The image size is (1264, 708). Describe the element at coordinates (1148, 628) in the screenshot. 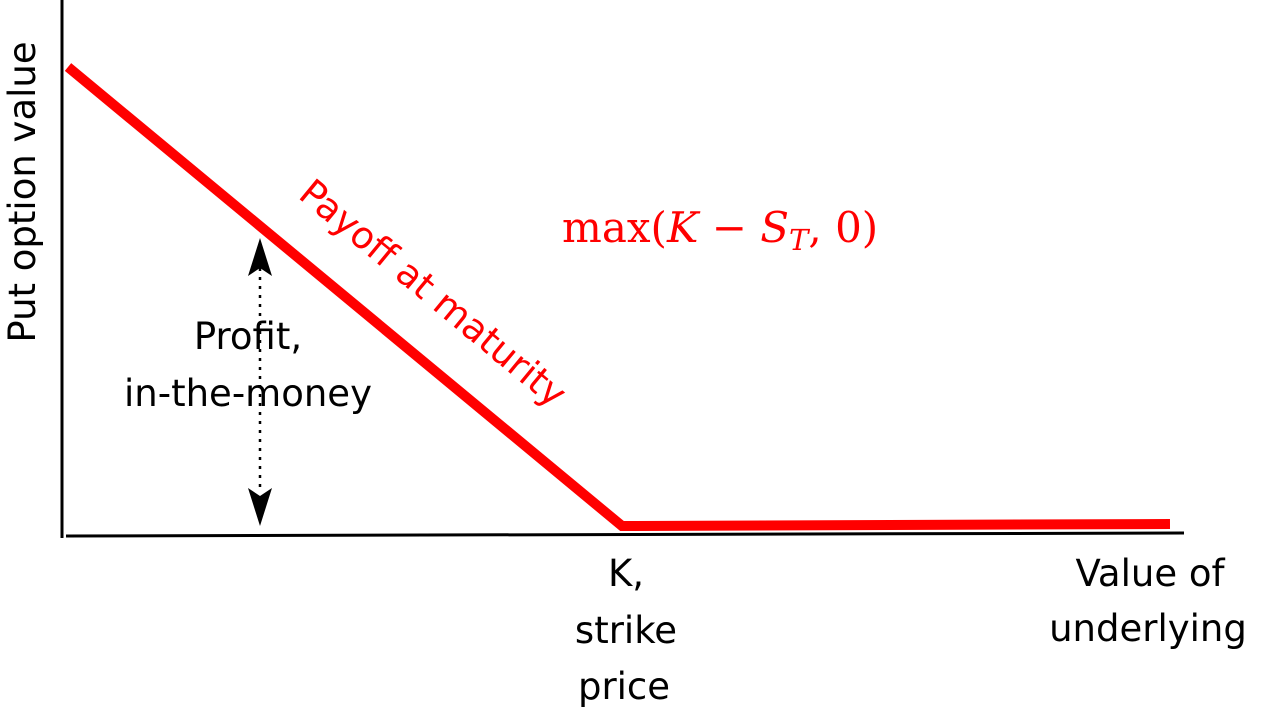

I see `x-axis-label-line2: underlying` at that location.